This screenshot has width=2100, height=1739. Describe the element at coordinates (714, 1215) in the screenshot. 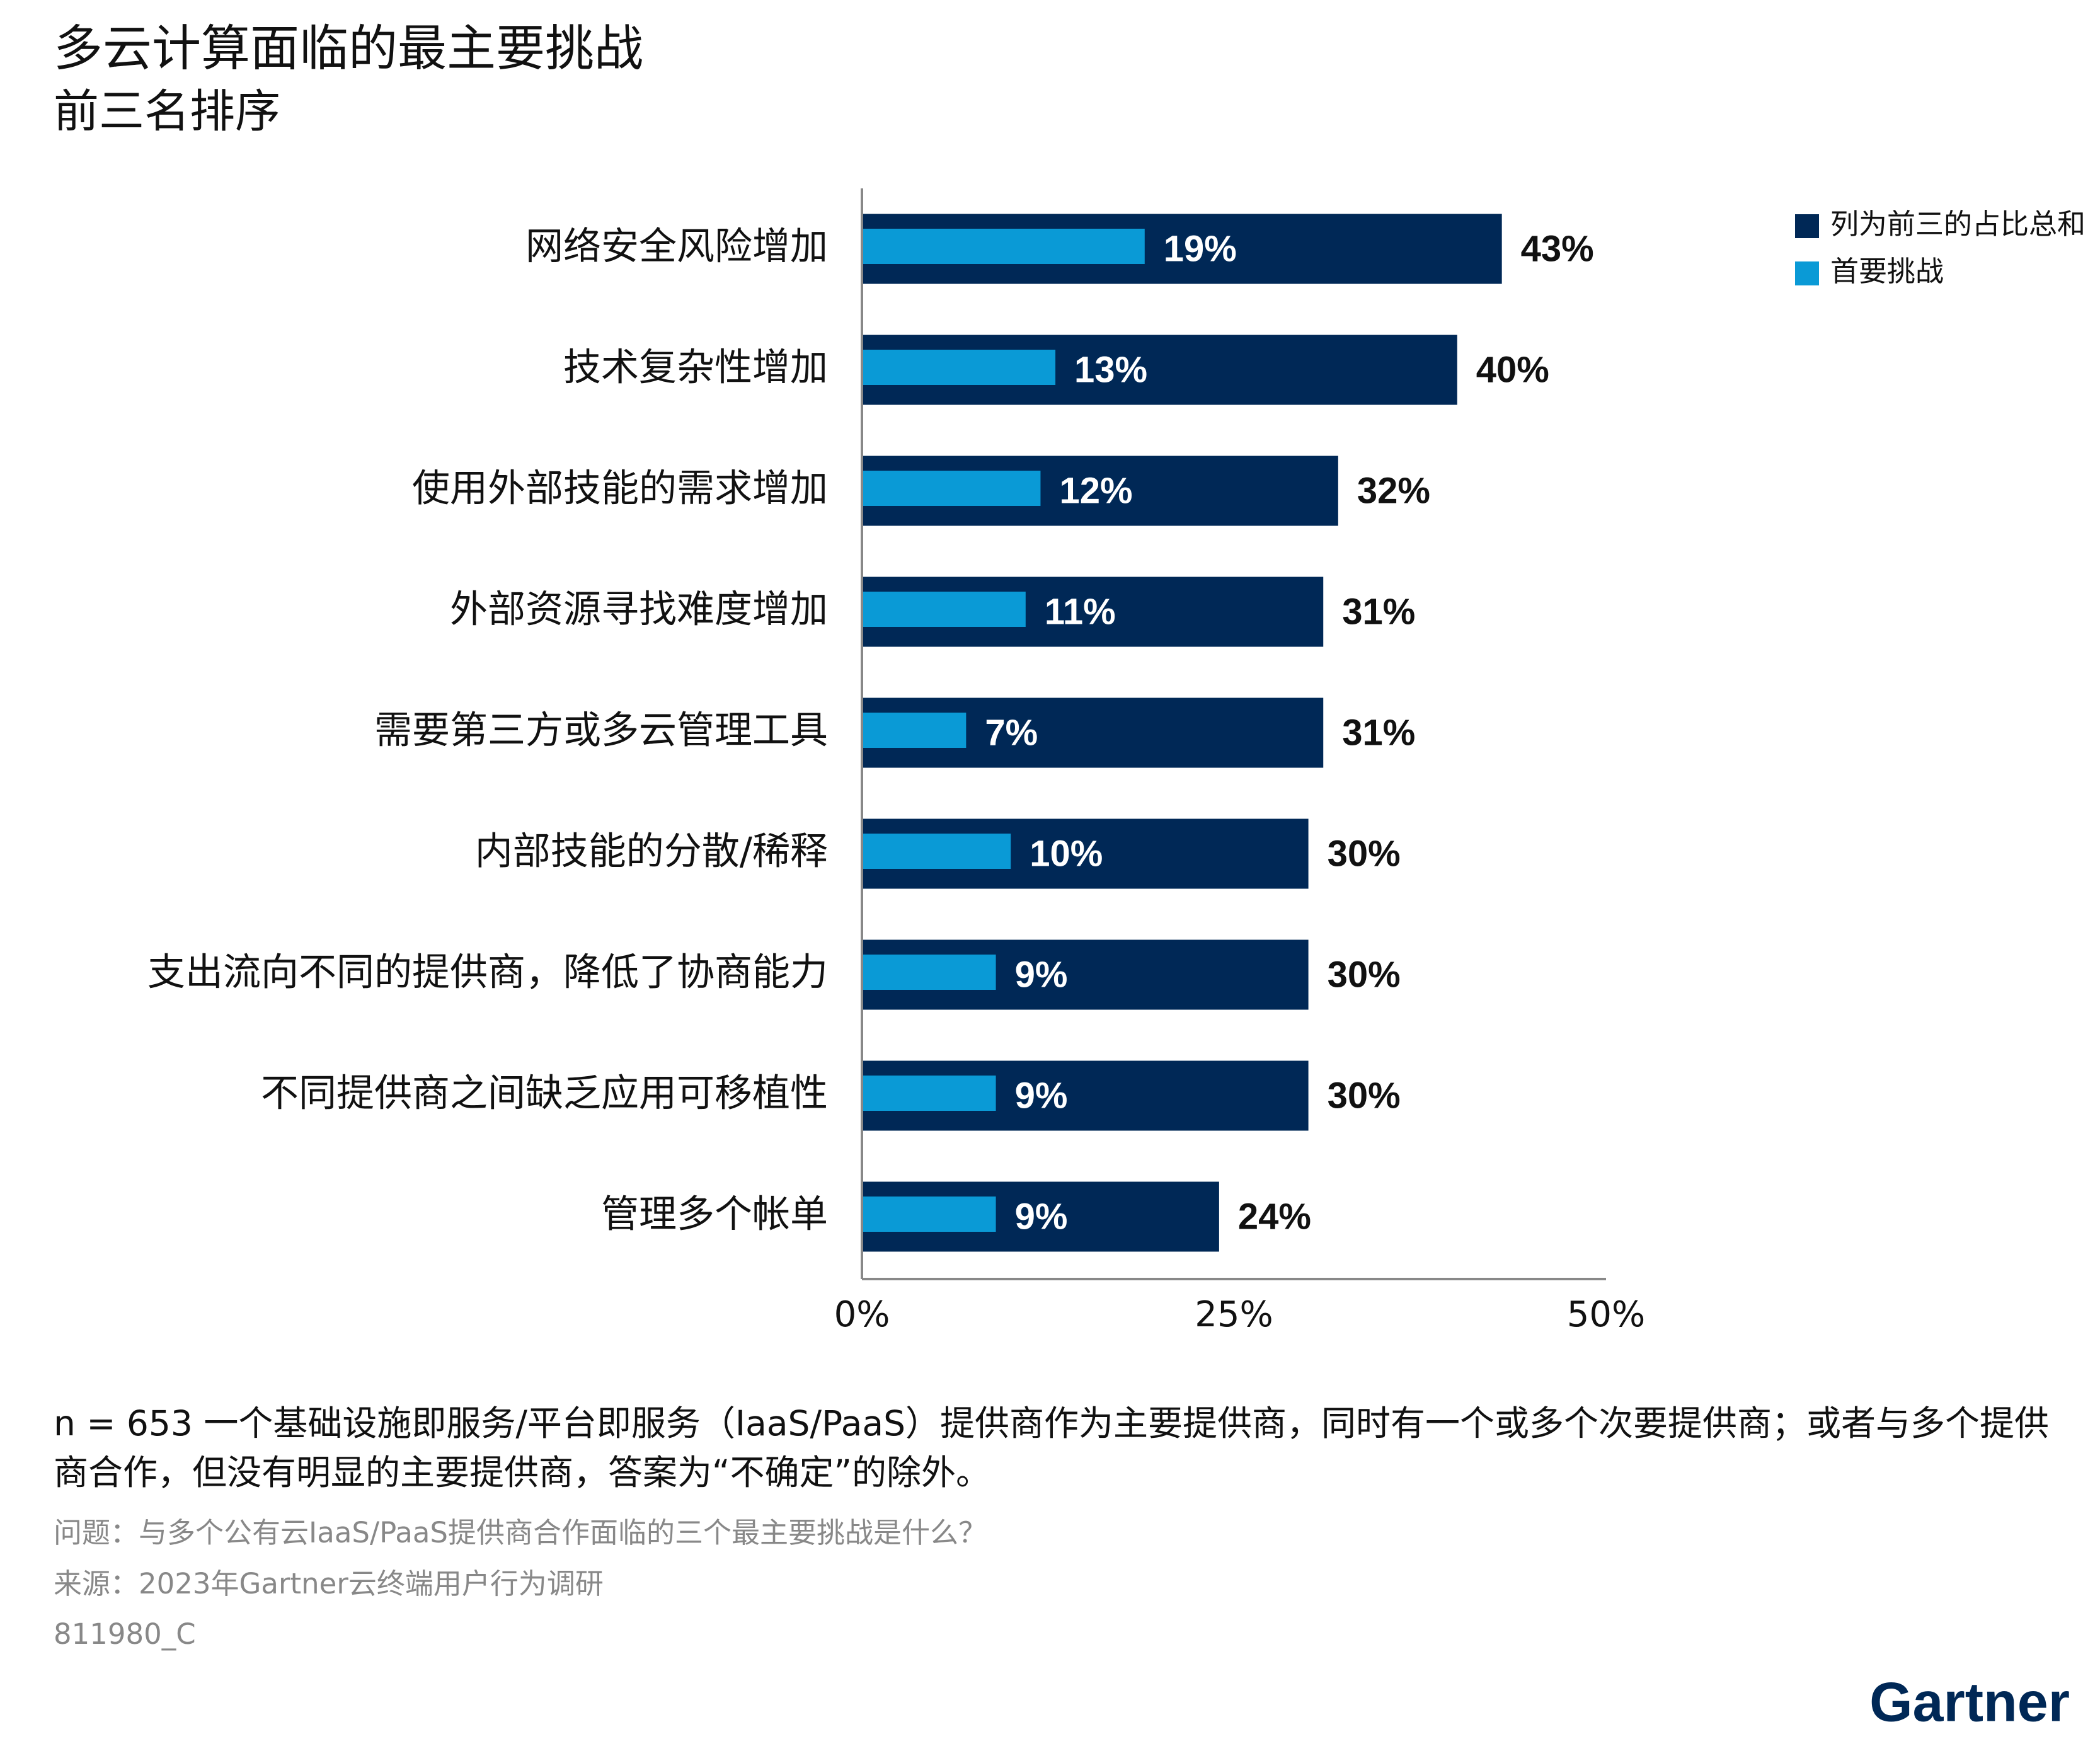

I see `category-label: 管理多个帐单` at that location.